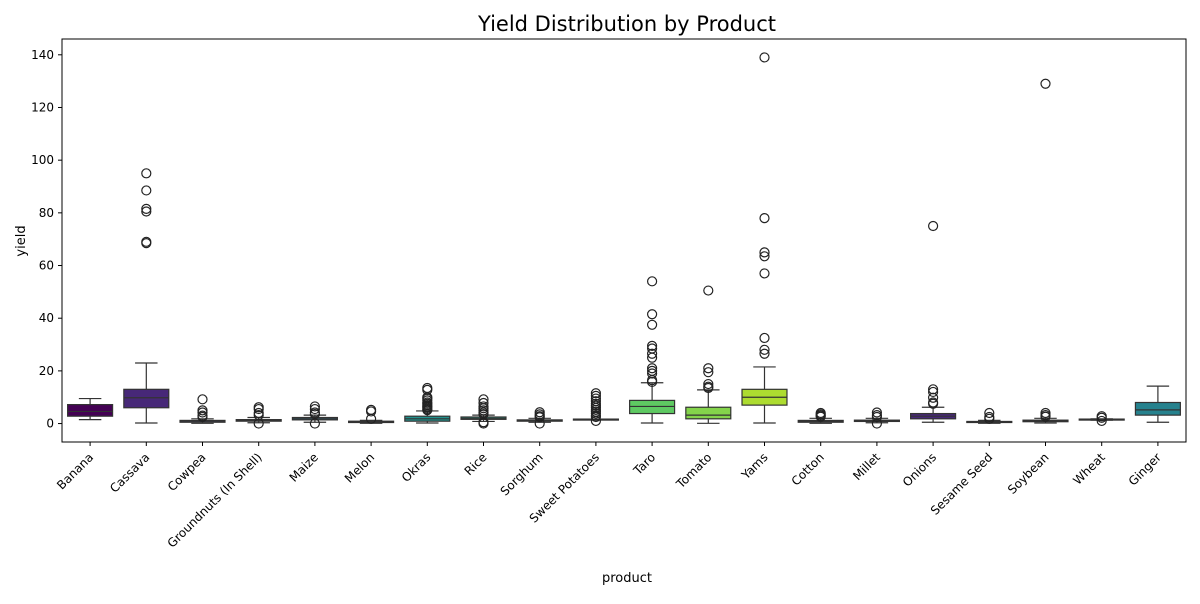 This screenshot has height=604, width=1200. Describe the element at coordinates (42, 107) in the screenshot. I see `y-tick-label: 120` at that location.